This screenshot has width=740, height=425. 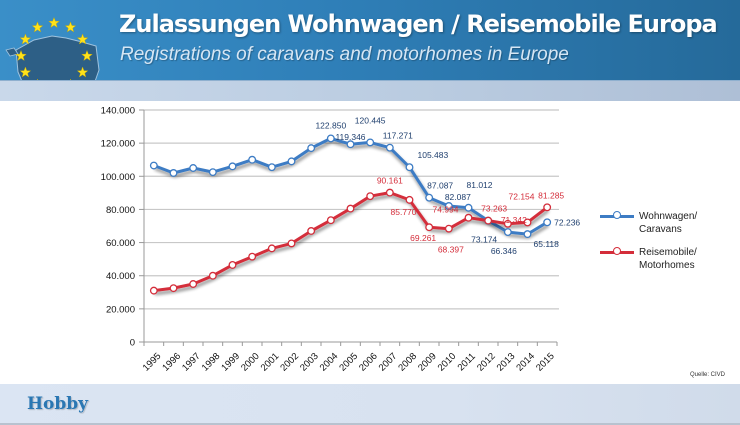 What do you see at coordinates (467, 362) in the screenshot?
I see `x-tick-label: 2011` at bounding box center [467, 362].